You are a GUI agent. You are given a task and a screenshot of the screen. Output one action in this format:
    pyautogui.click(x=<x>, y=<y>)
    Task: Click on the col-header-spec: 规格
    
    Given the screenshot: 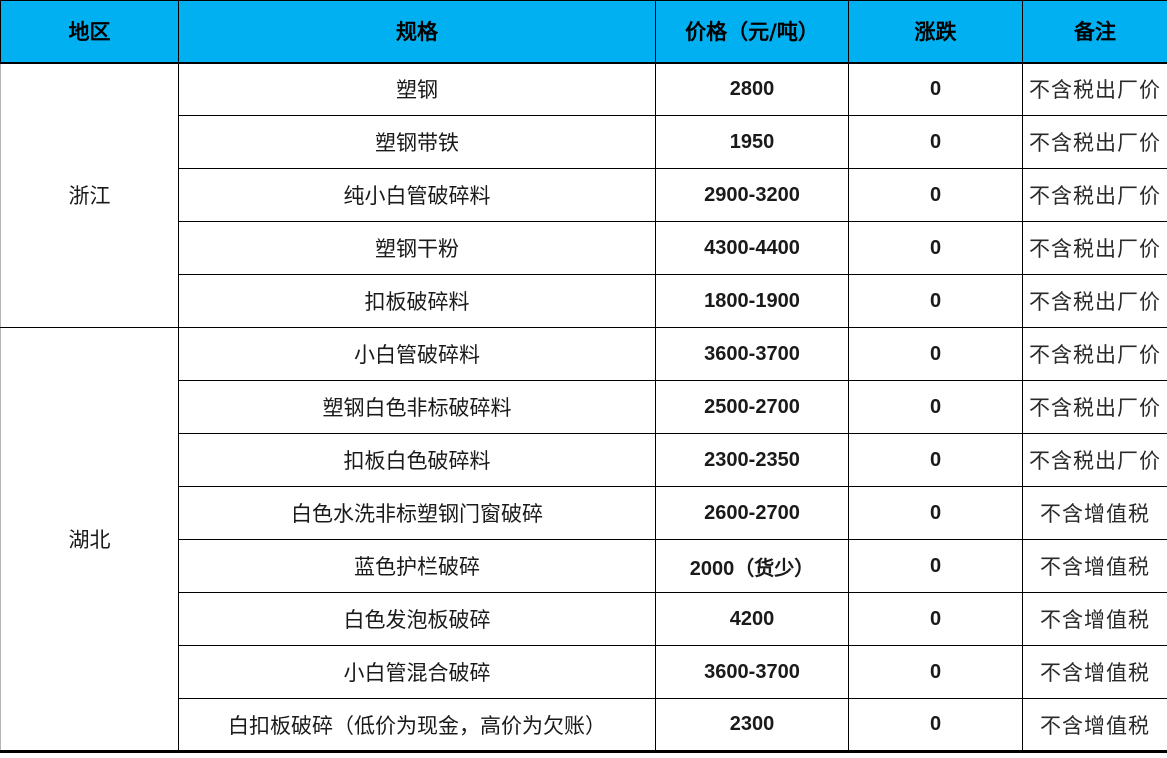 What is the action you would take?
    pyautogui.click(x=417, y=32)
    